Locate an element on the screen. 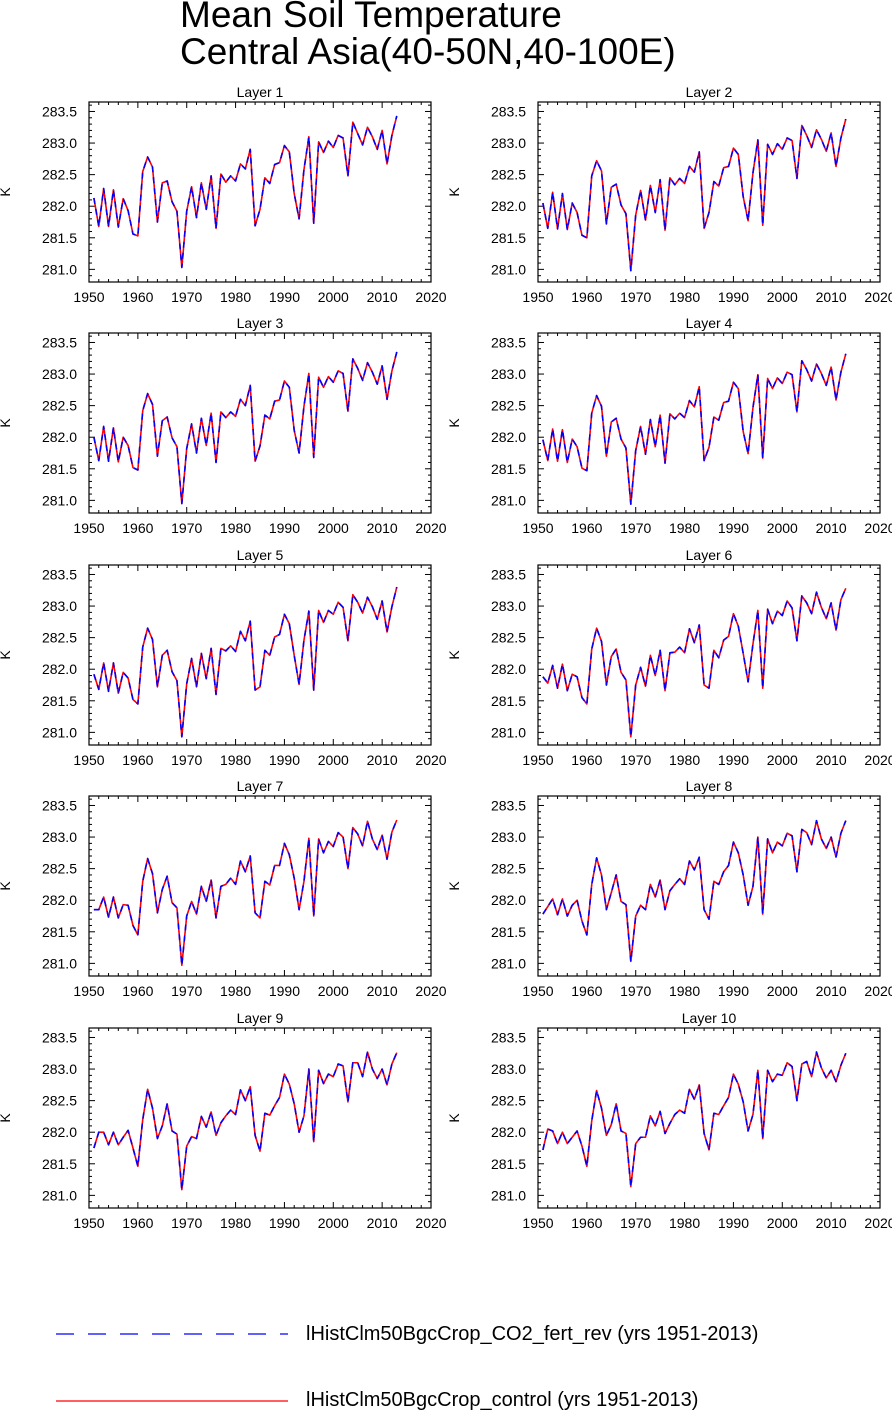 The width and height of the screenshot is (892, 1412). panel-title: Layer 3 is located at coordinates (260, 323).